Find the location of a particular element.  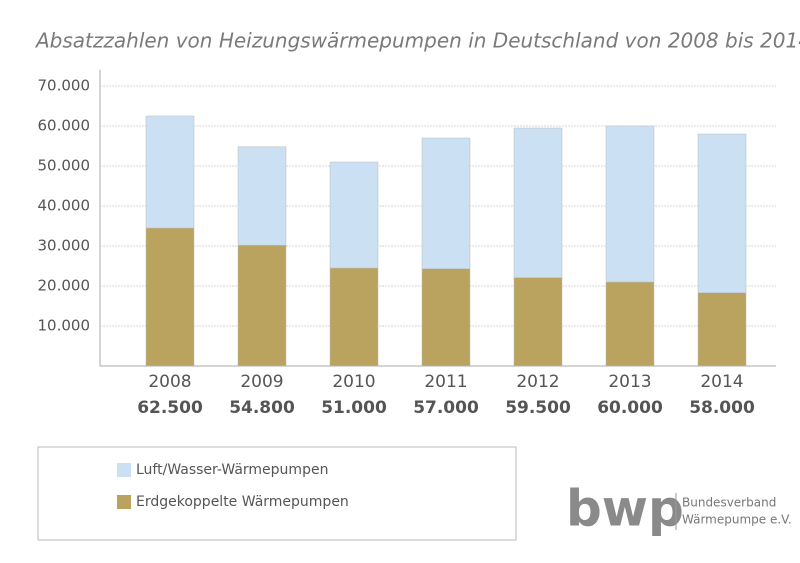

y-tick-label: 30.000 is located at coordinates (64, 246).